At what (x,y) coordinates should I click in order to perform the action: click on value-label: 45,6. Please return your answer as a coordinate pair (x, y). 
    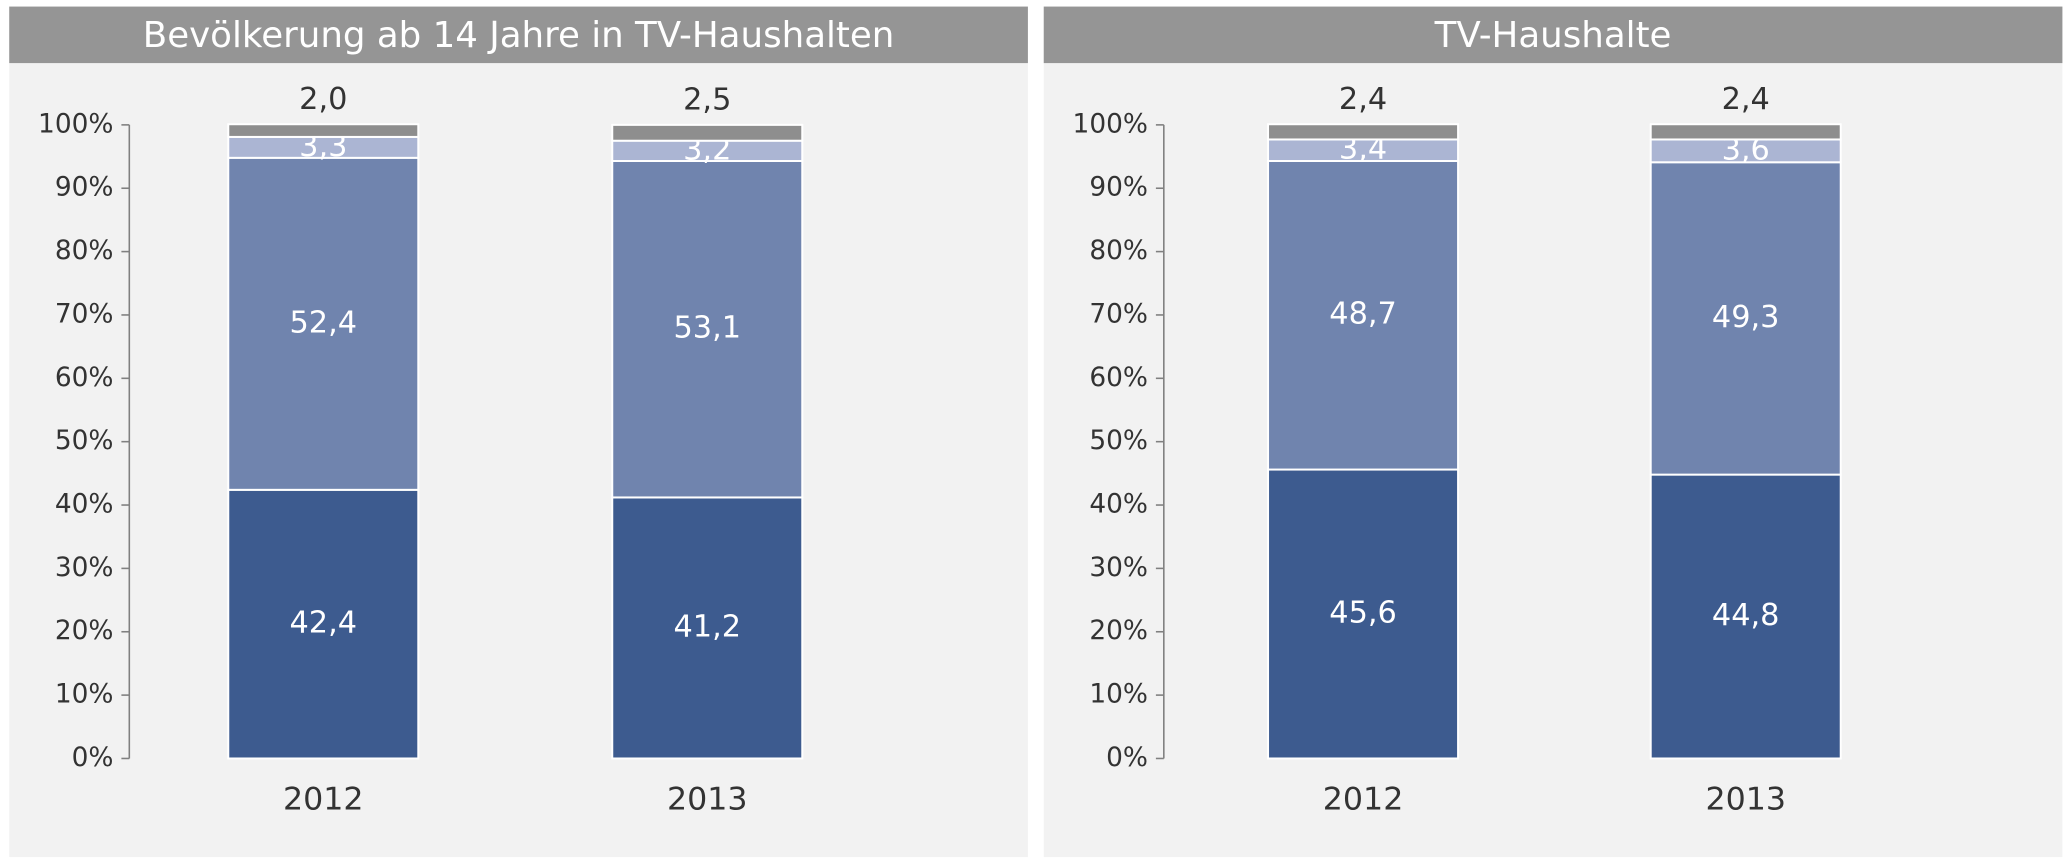
    Looking at the image, I should click on (1363, 613).